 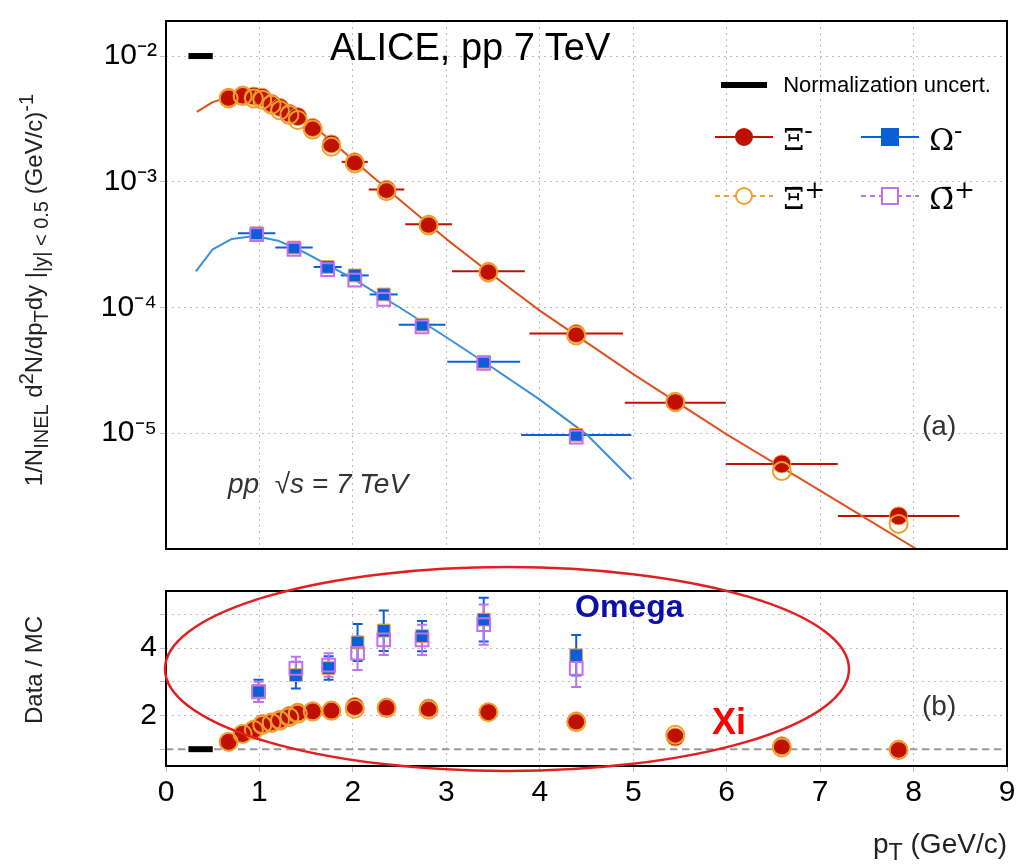 What do you see at coordinates (887, 85) in the screenshot?
I see `legend-label: Normalization uncert.` at bounding box center [887, 85].